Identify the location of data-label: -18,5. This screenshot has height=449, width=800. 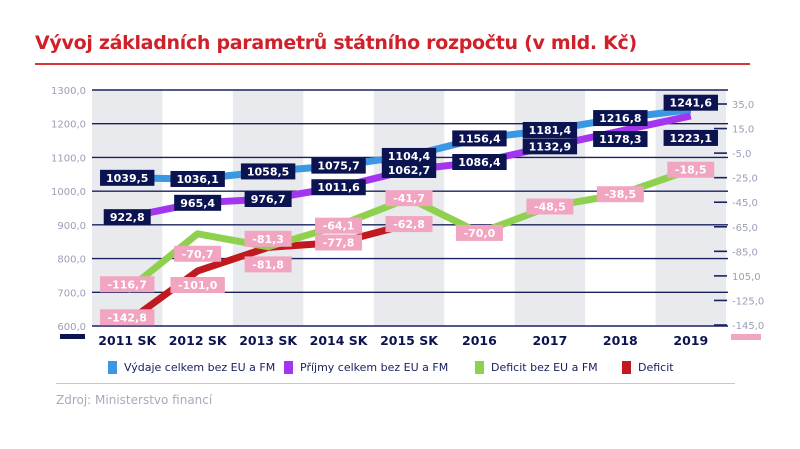
(691, 170).